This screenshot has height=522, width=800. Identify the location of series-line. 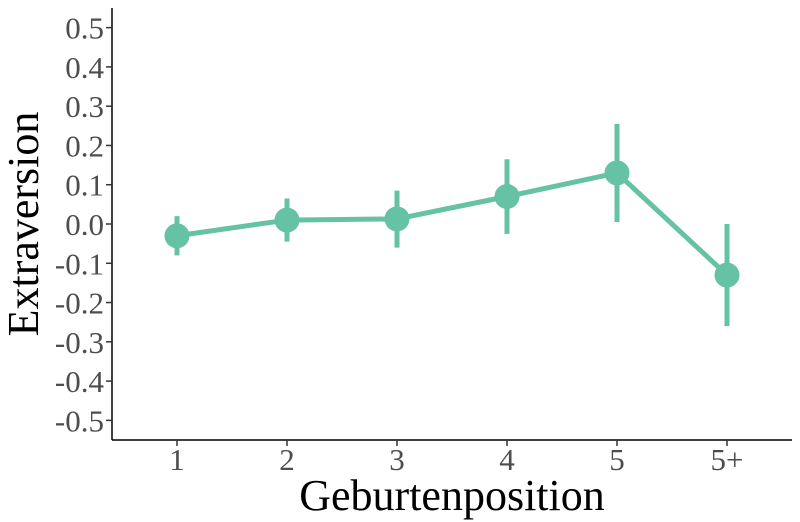
(452, 224).